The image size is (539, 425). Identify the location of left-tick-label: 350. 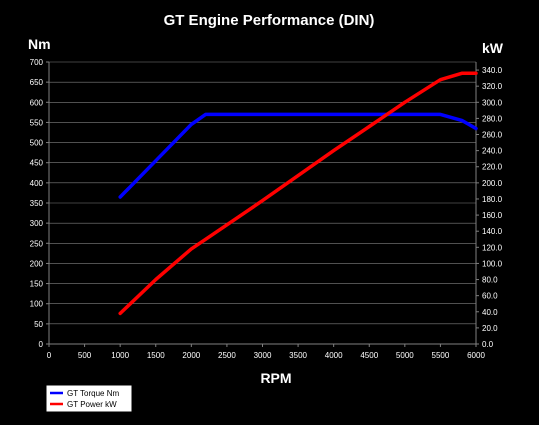
(37, 203).